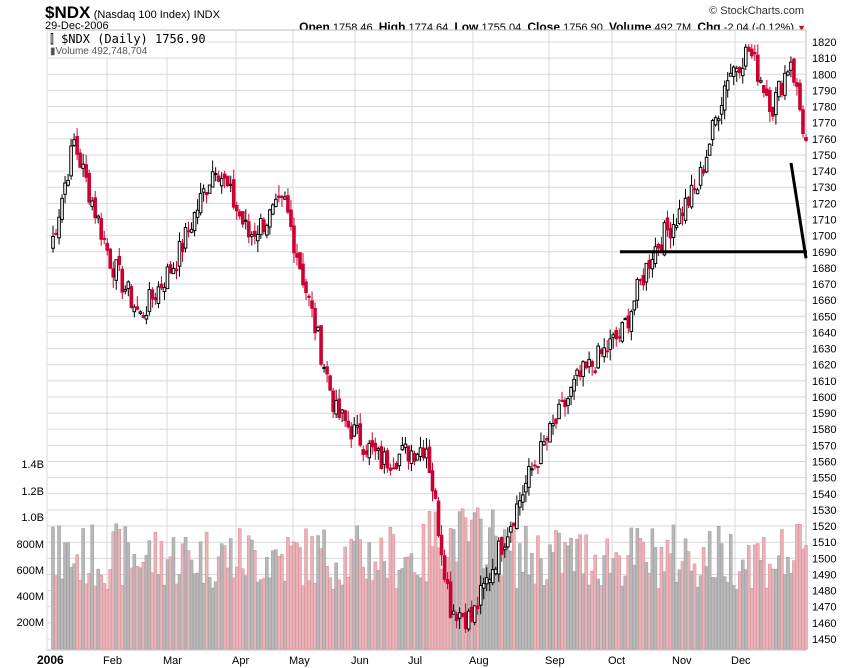  Describe the element at coordinates (360, 661) in the screenshot. I see `svg-text: Jun` at that location.